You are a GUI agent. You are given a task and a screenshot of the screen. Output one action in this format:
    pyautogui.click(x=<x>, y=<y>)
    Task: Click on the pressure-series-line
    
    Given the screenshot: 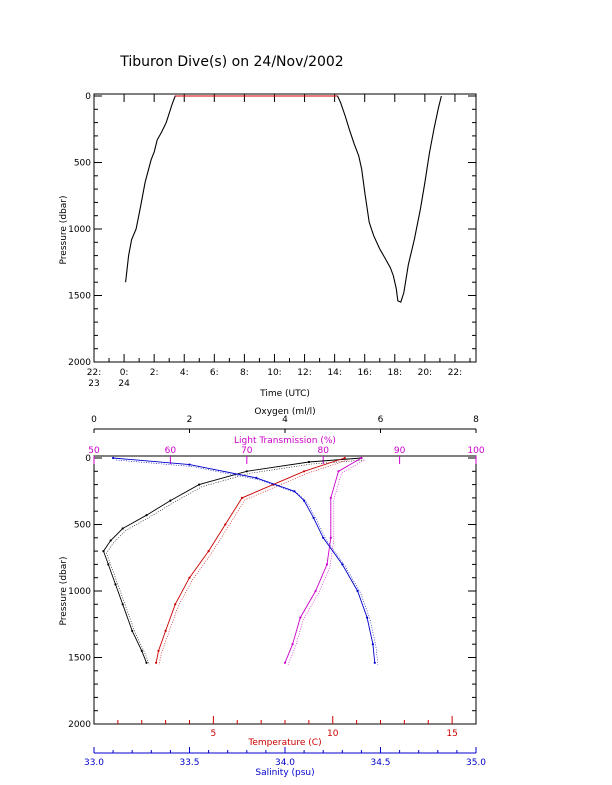 What is the action you would take?
    pyautogui.click(x=283, y=199)
    